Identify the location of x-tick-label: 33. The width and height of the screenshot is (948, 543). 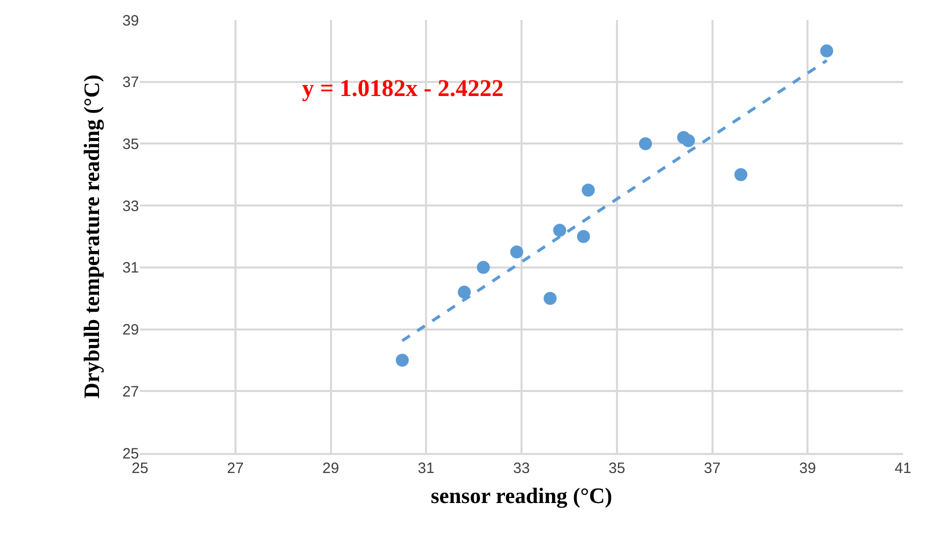
(521, 468).